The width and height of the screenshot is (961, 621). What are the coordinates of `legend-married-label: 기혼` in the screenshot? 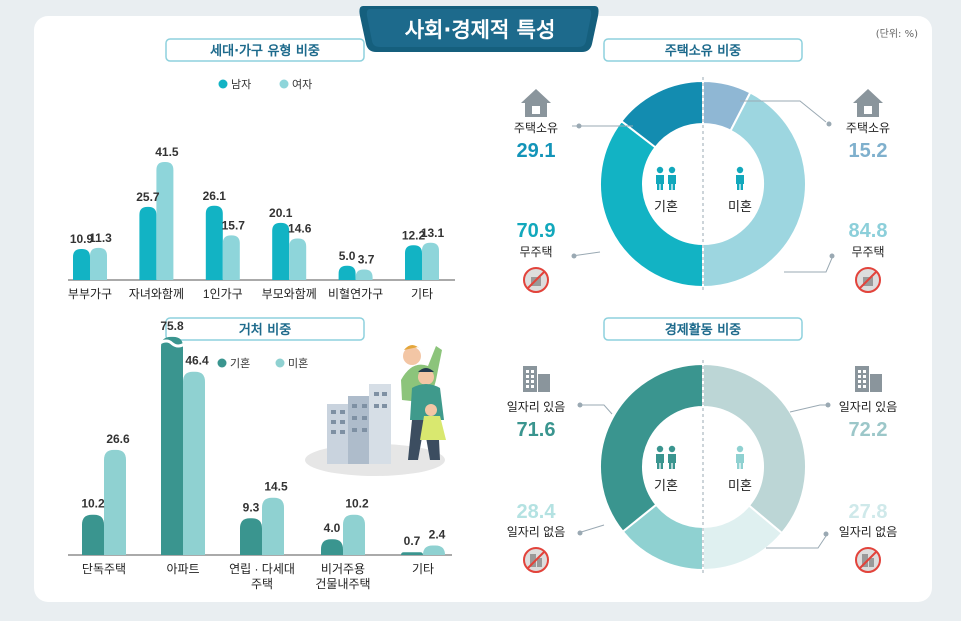 It's located at (240, 363).